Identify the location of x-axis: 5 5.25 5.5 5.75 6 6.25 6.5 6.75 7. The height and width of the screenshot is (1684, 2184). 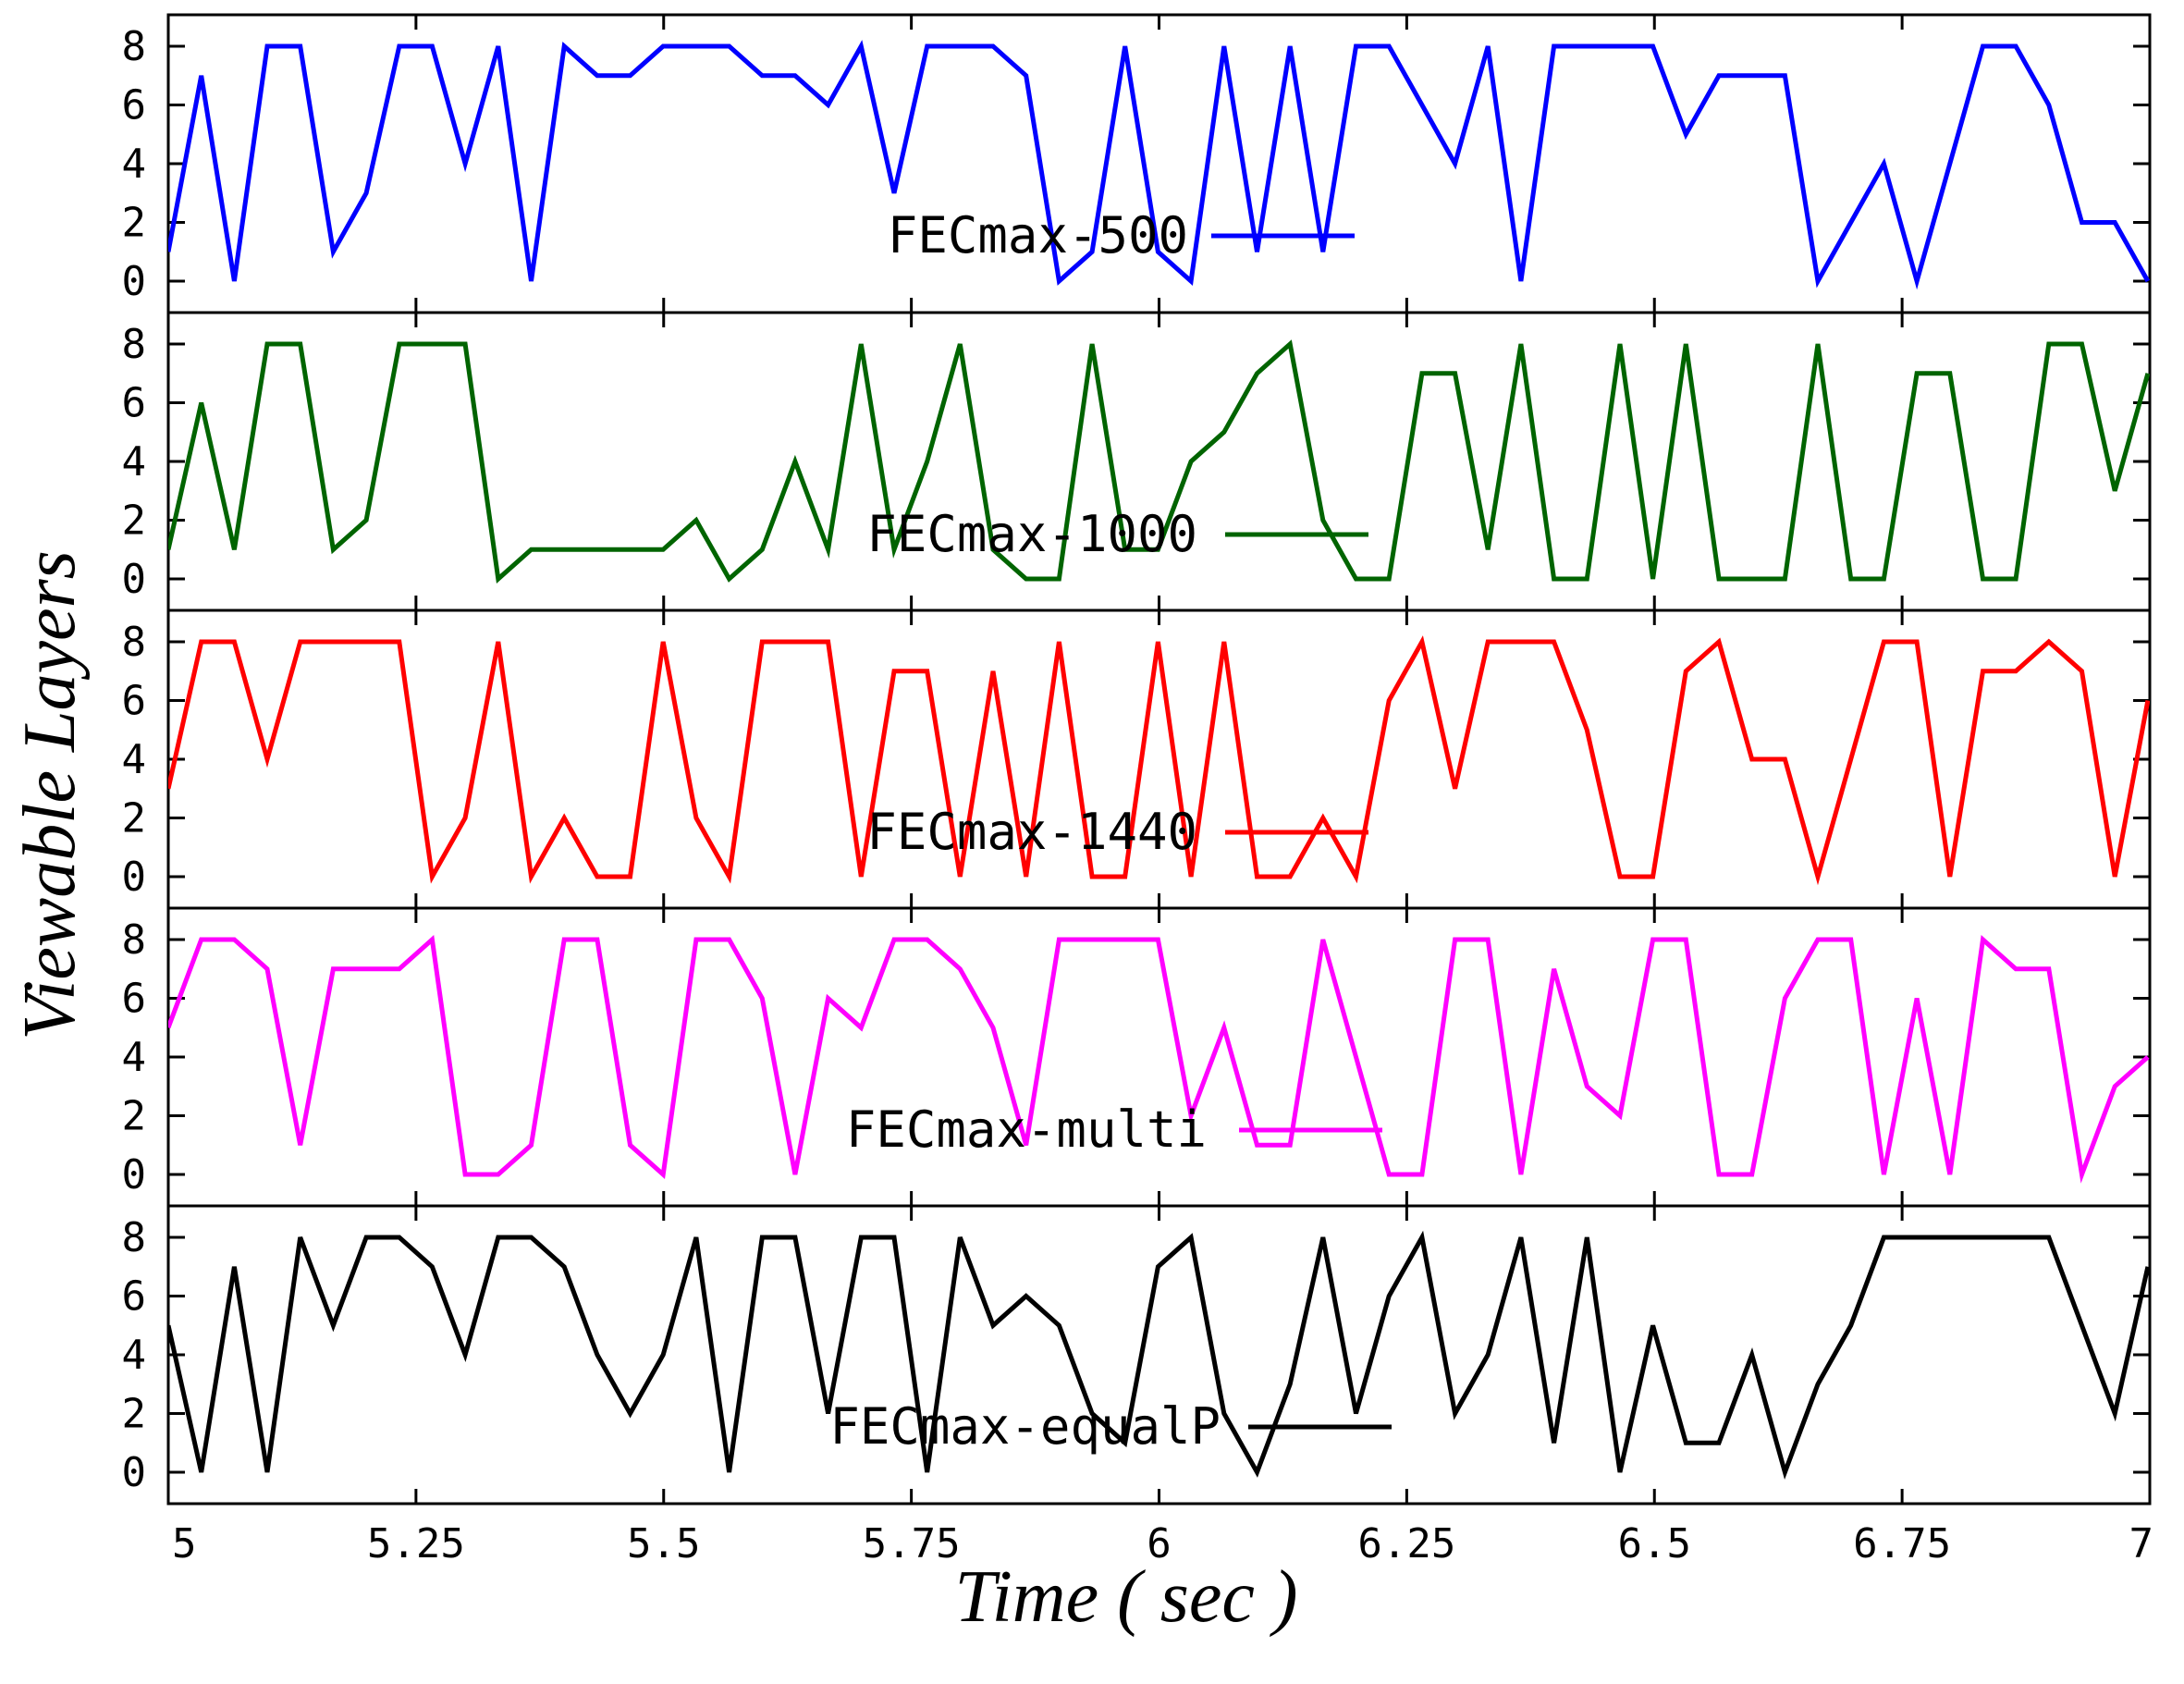
(1162, 1544).